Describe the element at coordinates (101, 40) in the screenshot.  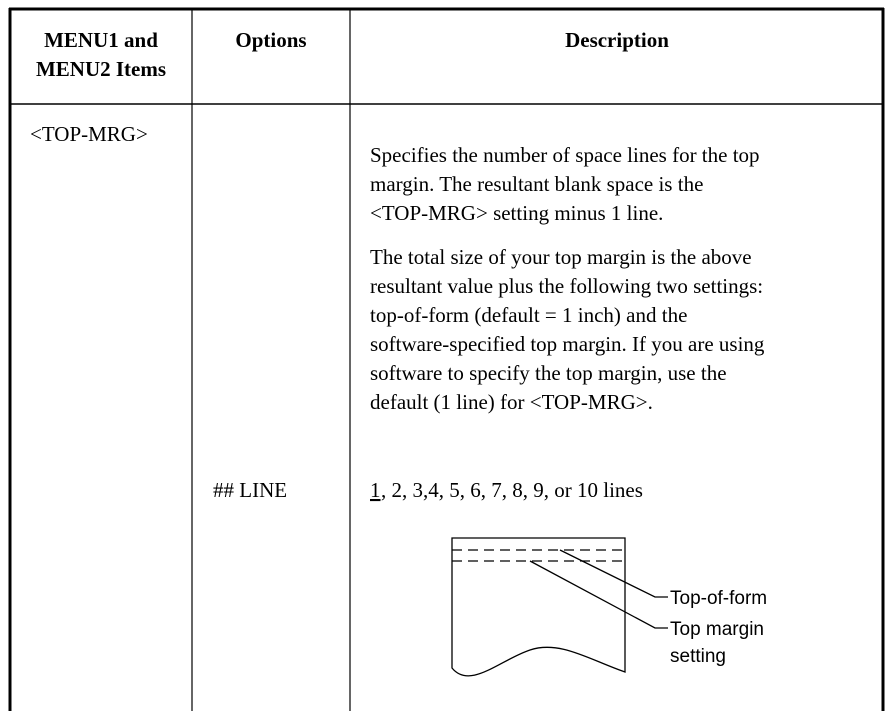
I see `header-cell: MENU1 and` at that location.